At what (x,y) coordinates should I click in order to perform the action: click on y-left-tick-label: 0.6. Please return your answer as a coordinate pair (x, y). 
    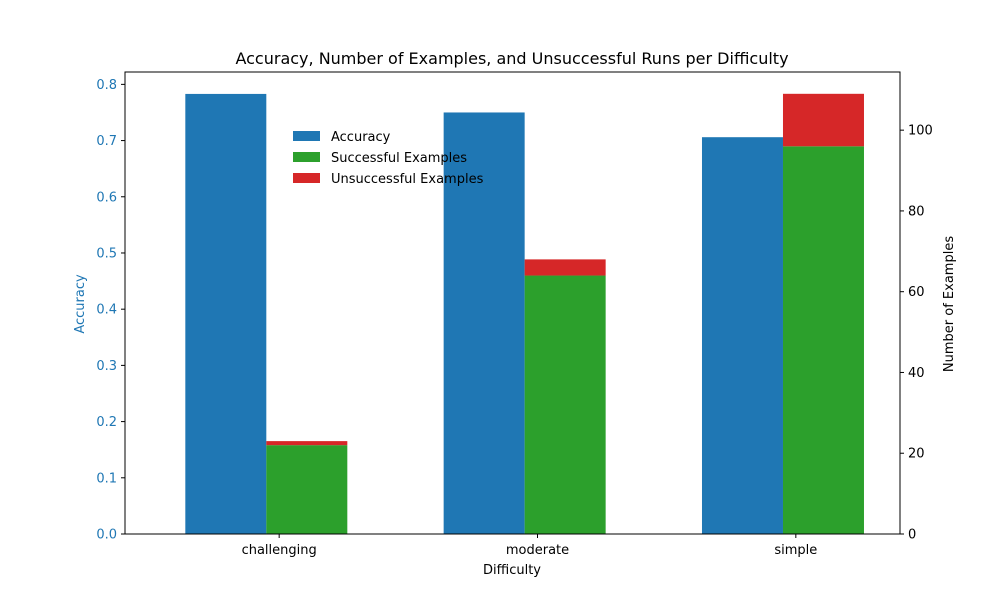
    Looking at the image, I should click on (106, 197).